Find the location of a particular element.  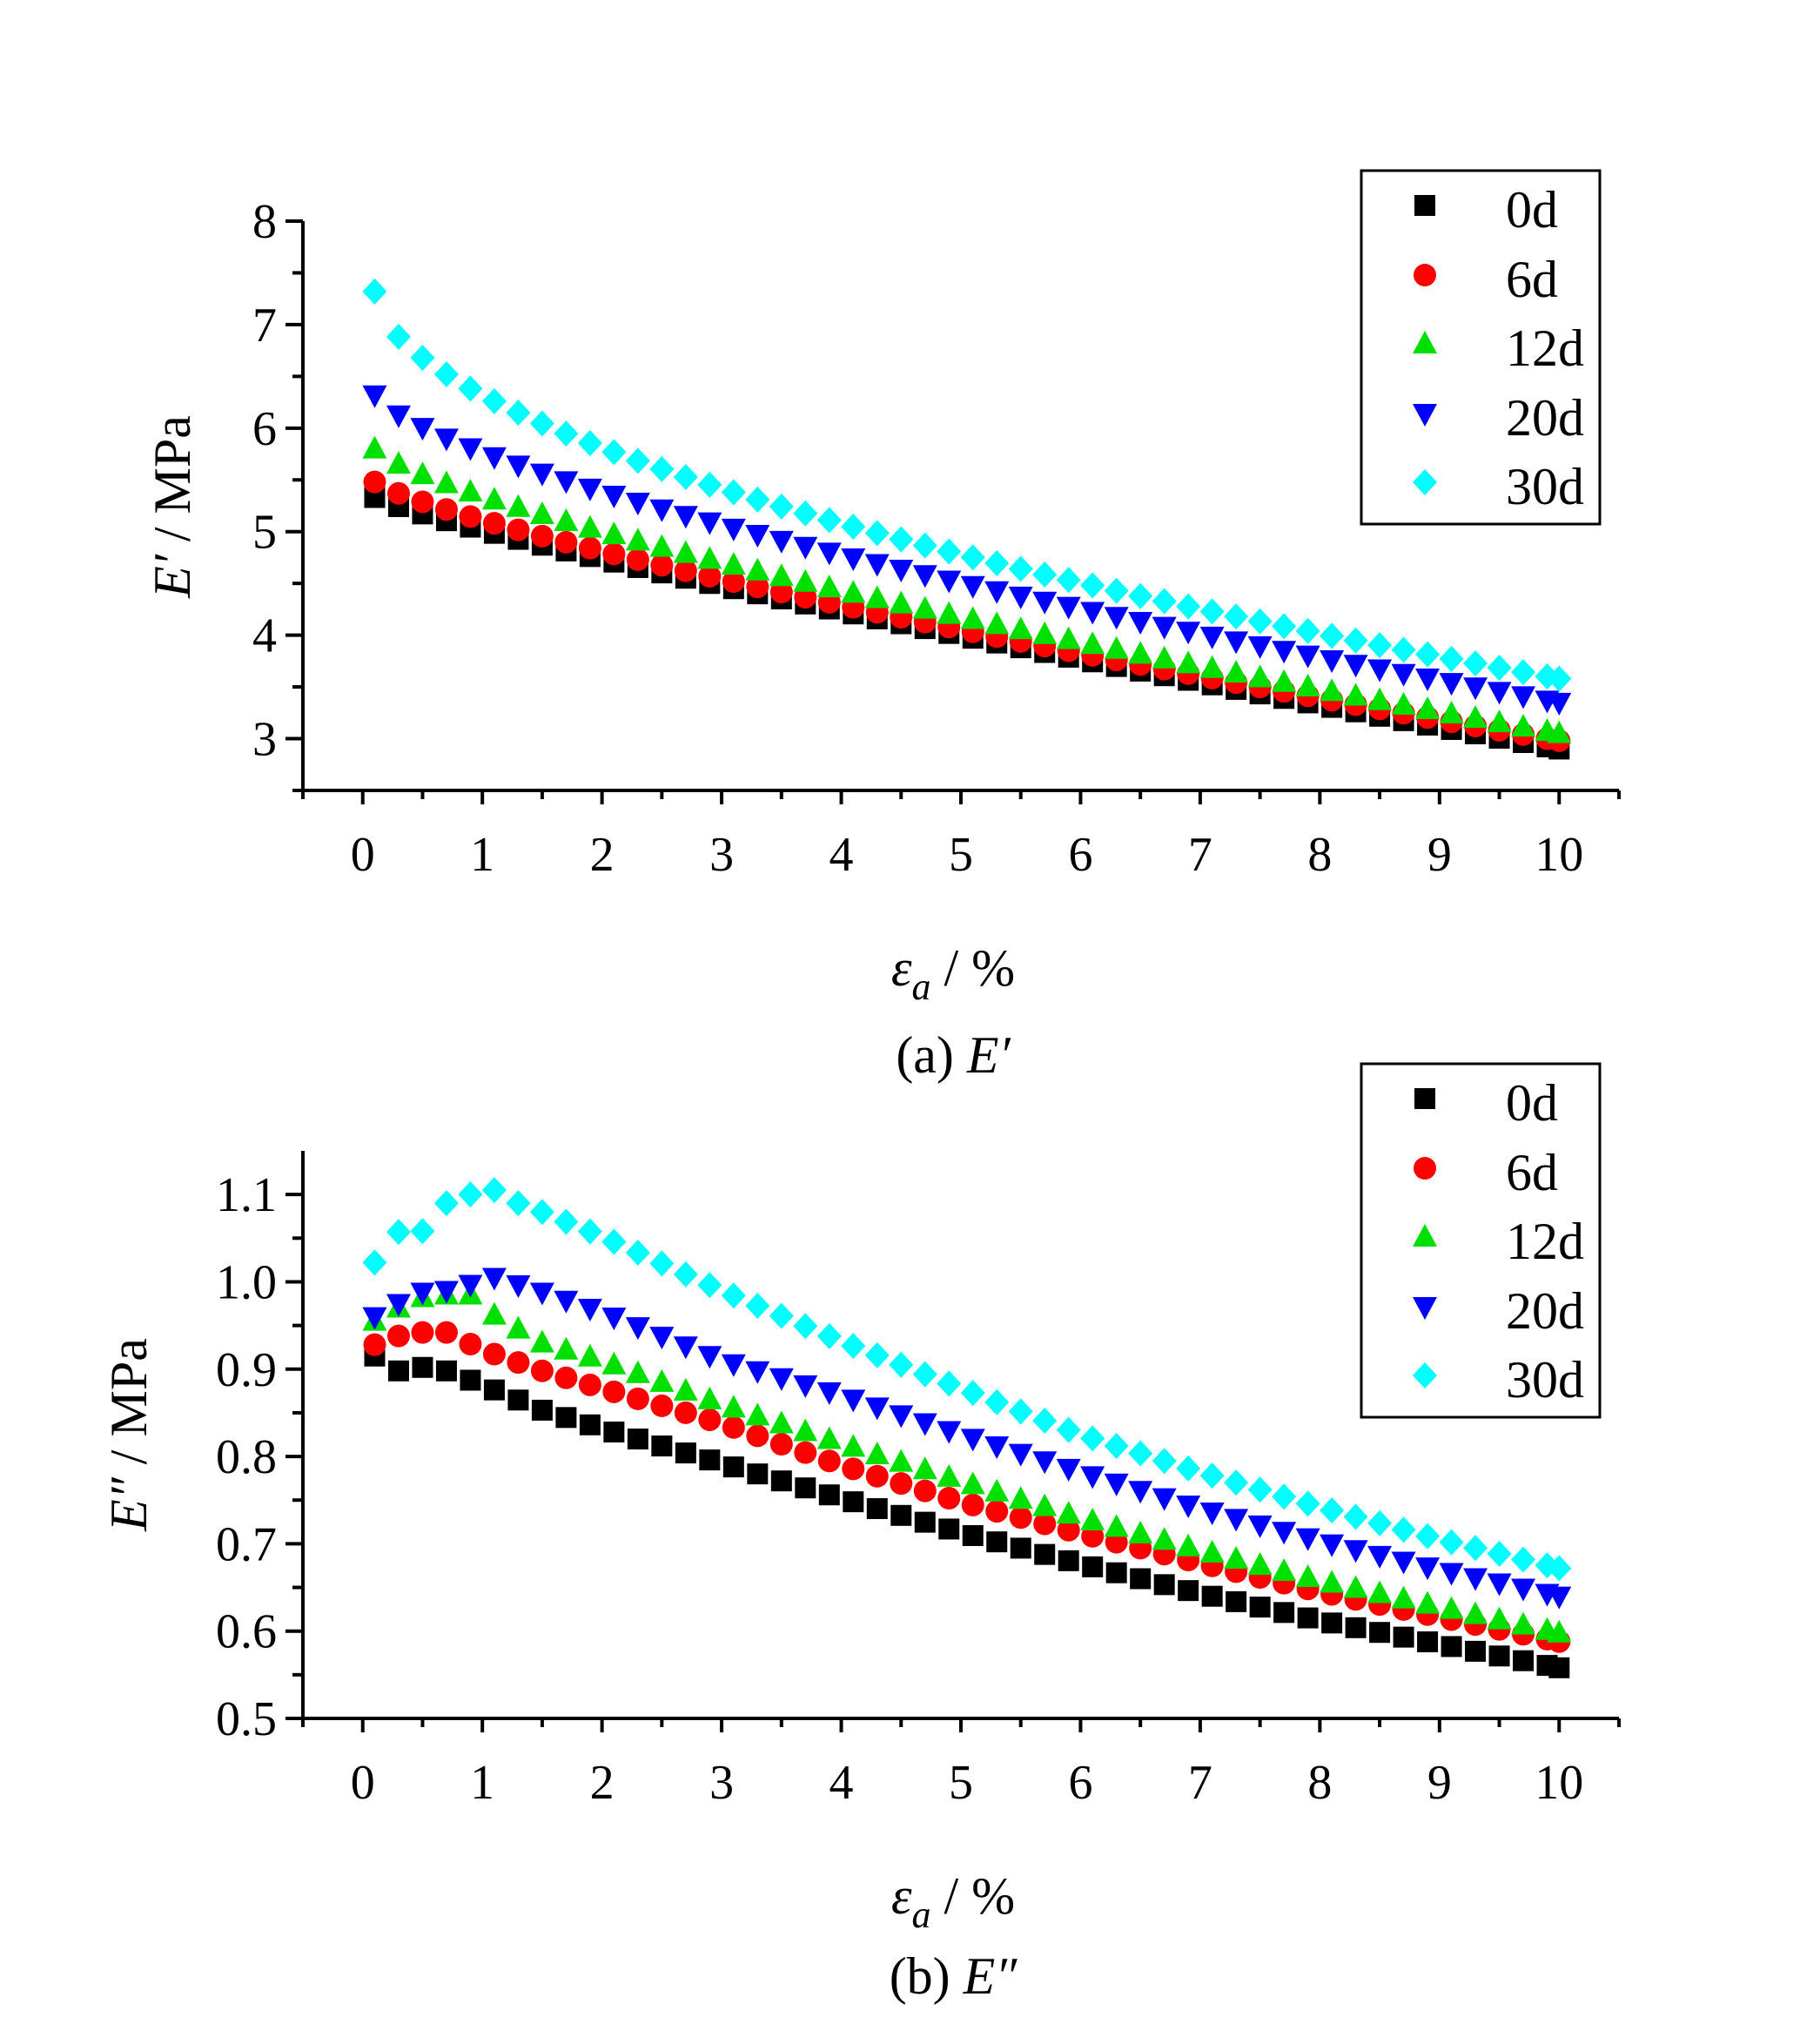

panel-b-x-tick-label: 3 is located at coordinates (721, 1783).